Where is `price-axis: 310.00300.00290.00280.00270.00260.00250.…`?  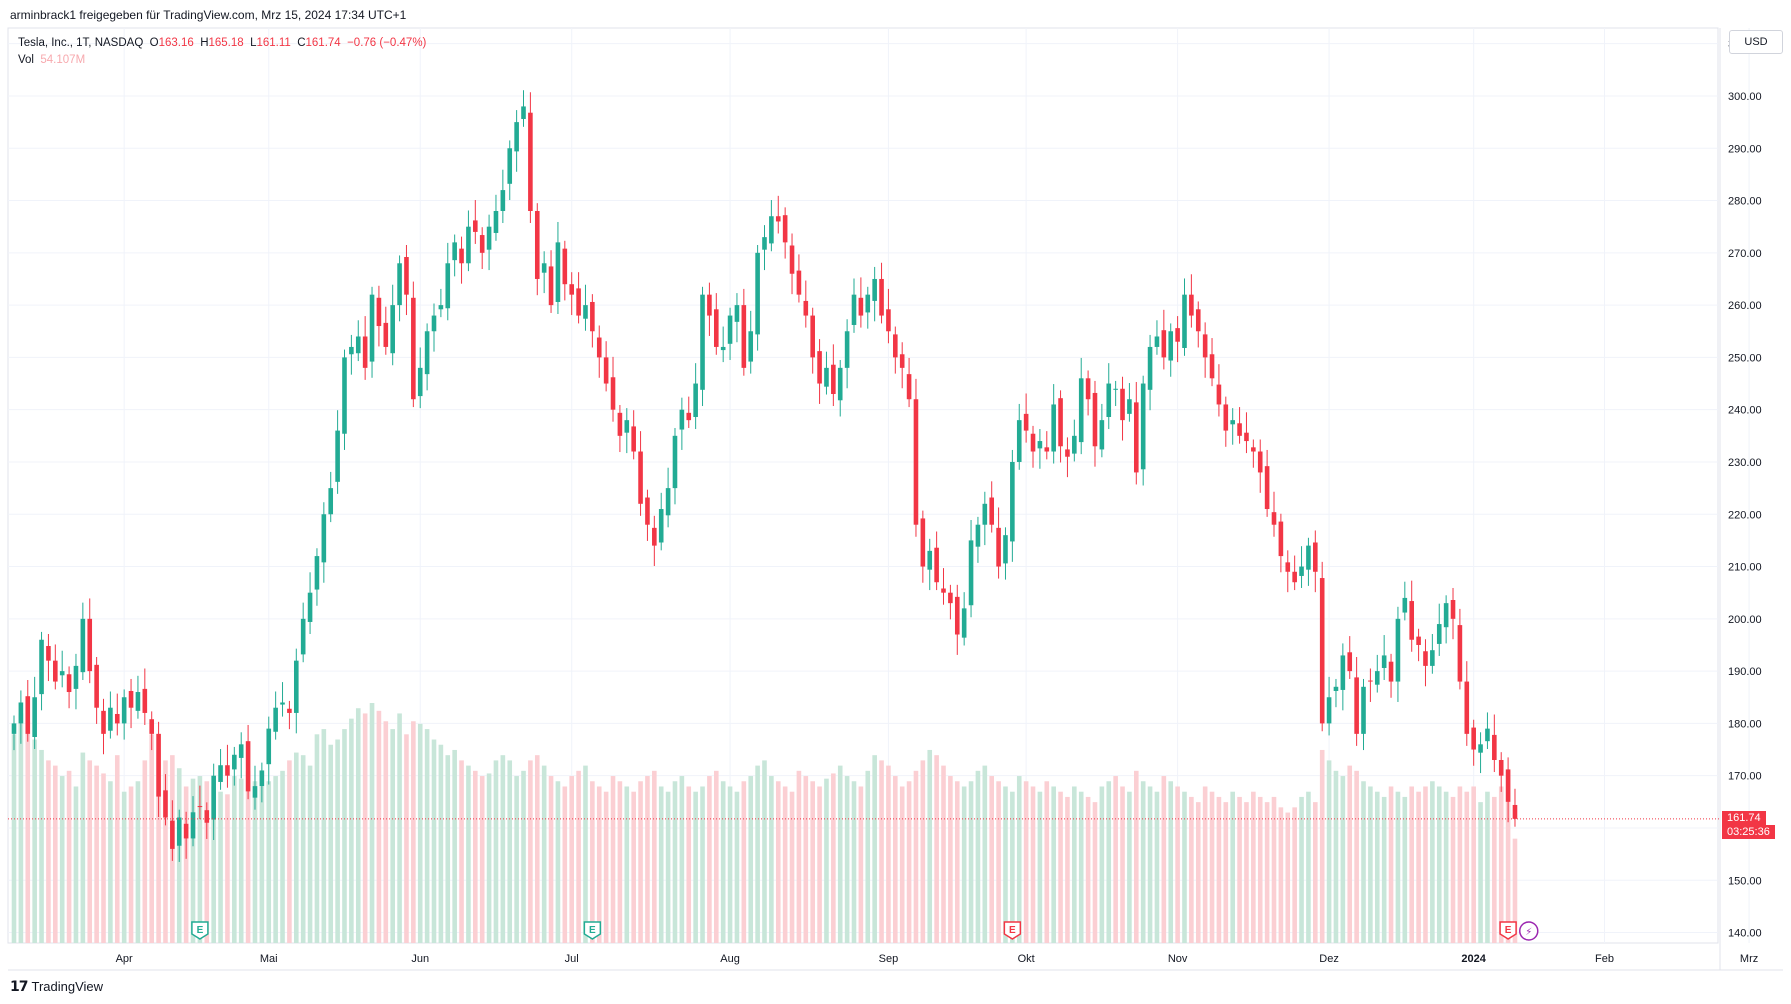 price-axis: 310.00300.00290.00280.00270.00260.00250.… is located at coordinates (1745, 489).